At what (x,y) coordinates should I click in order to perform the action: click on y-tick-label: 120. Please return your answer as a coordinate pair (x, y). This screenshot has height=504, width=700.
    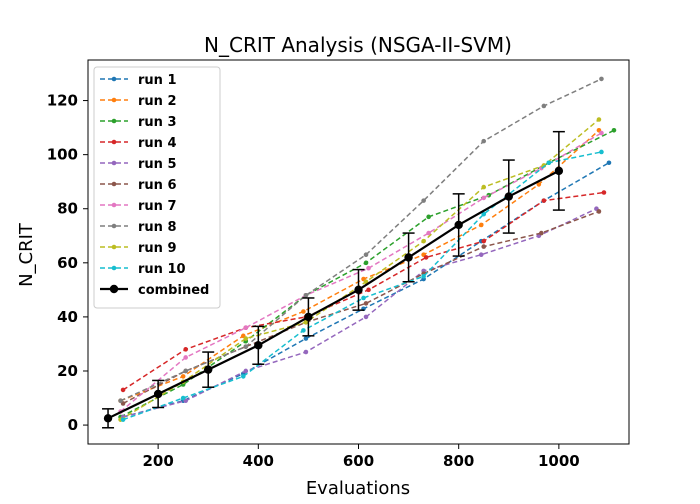
    Looking at the image, I should click on (62, 101).